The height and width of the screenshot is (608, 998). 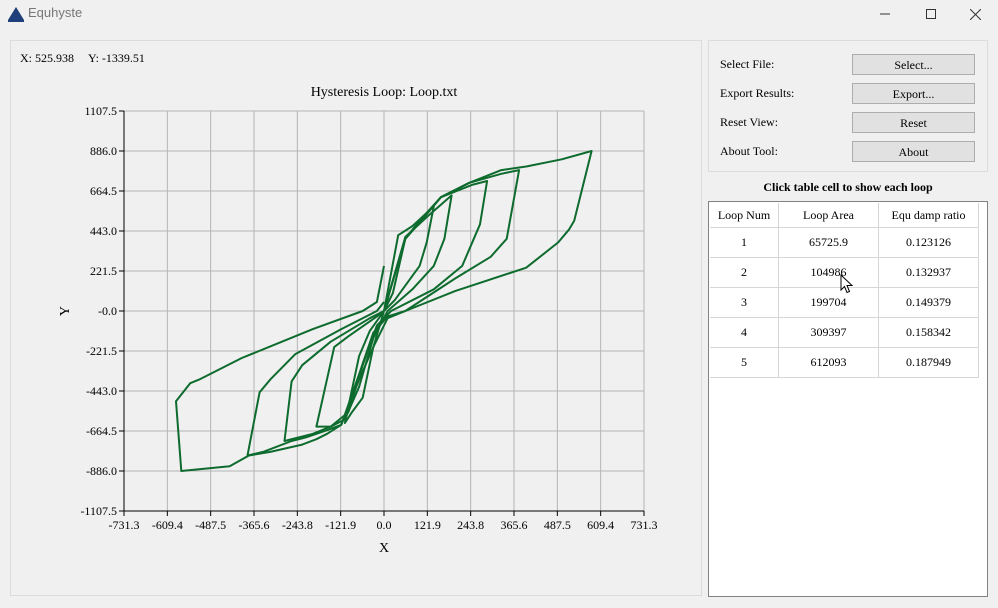 I want to click on column-header-damp-ratio: Equ damp ratio, so click(x=928, y=215).